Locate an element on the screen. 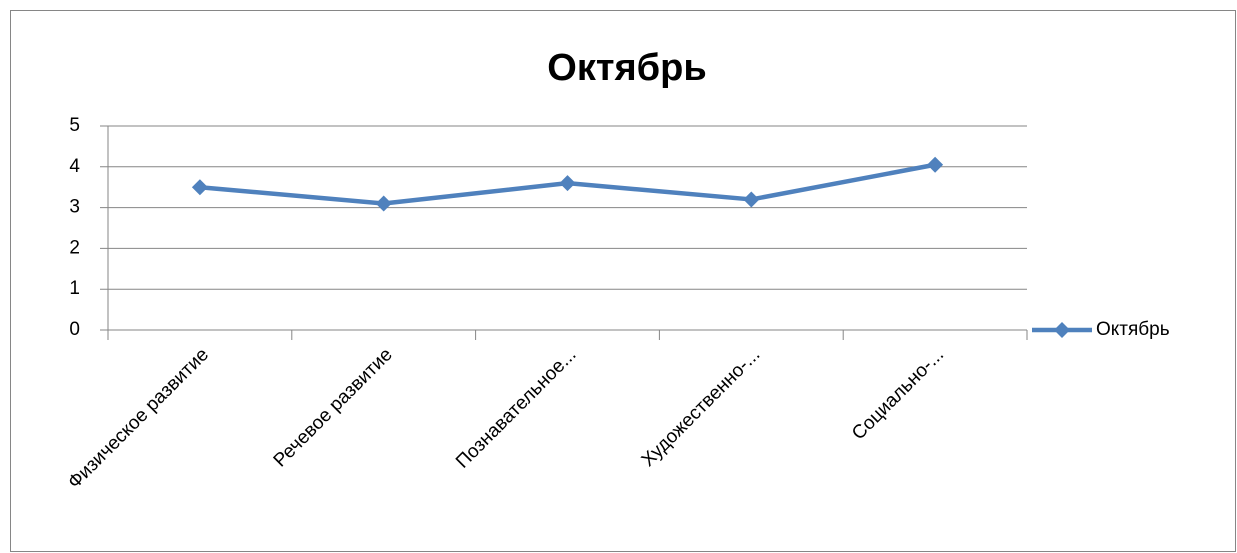 This screenshot has height=553, width=1237. legend-label: Октябрь is located at coordinates (1133, 329).